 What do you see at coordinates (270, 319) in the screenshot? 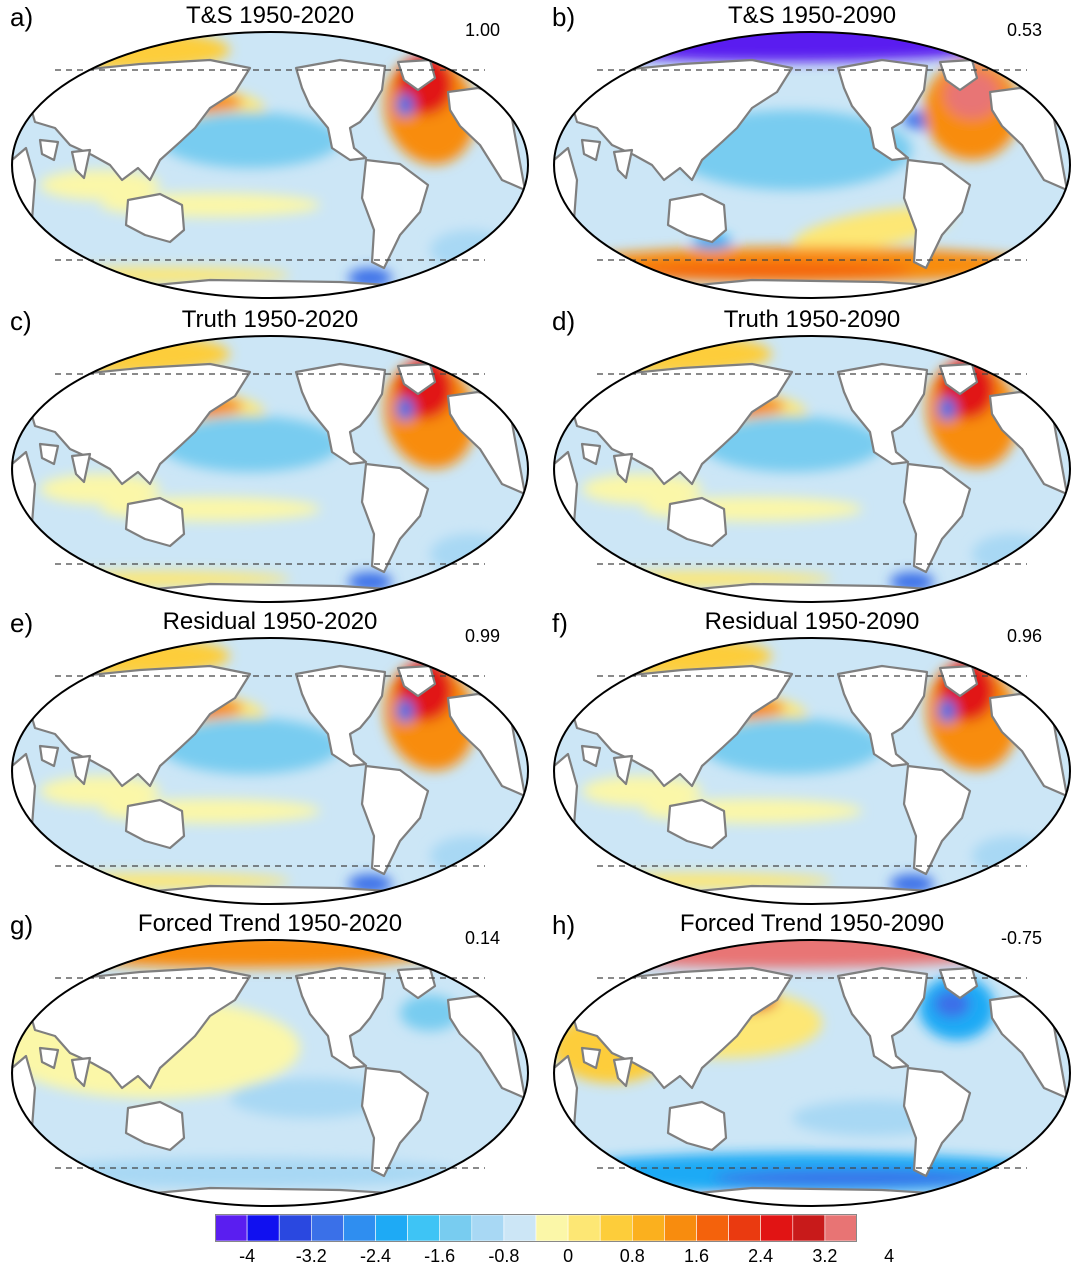
I see `panel-title: Truth 1950-2020` at bounding box center [270, 319].